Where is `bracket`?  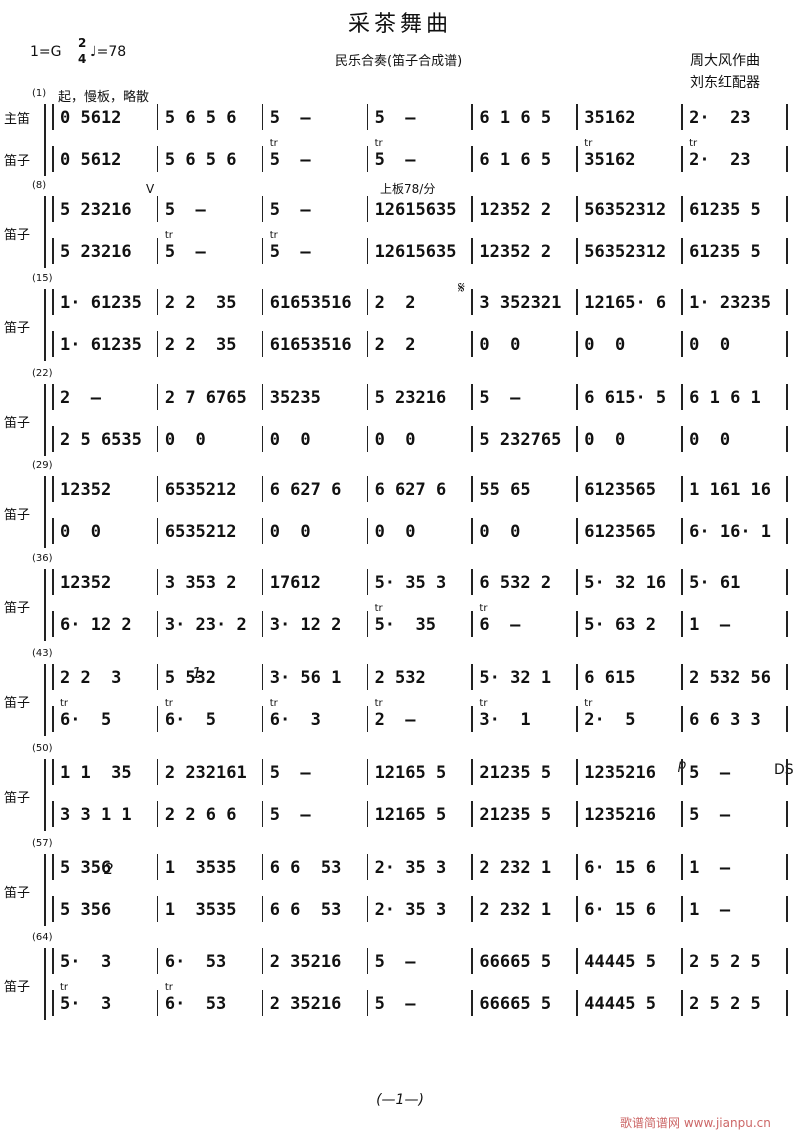
bracket is located at coordinates (45, 700).